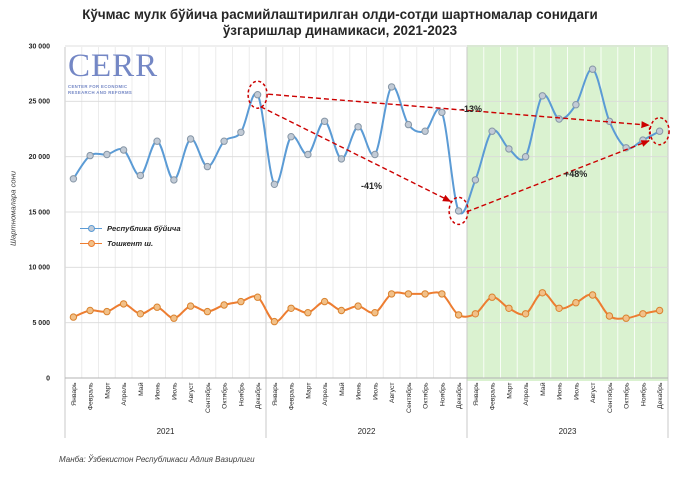  Describe the element at coordinates (366, 307) in the screenshot. I see `series-tashkent` at that location.